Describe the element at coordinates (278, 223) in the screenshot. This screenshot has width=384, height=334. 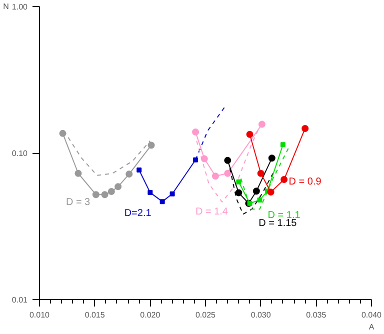
I see `series-label: D = 1.15` at that location.